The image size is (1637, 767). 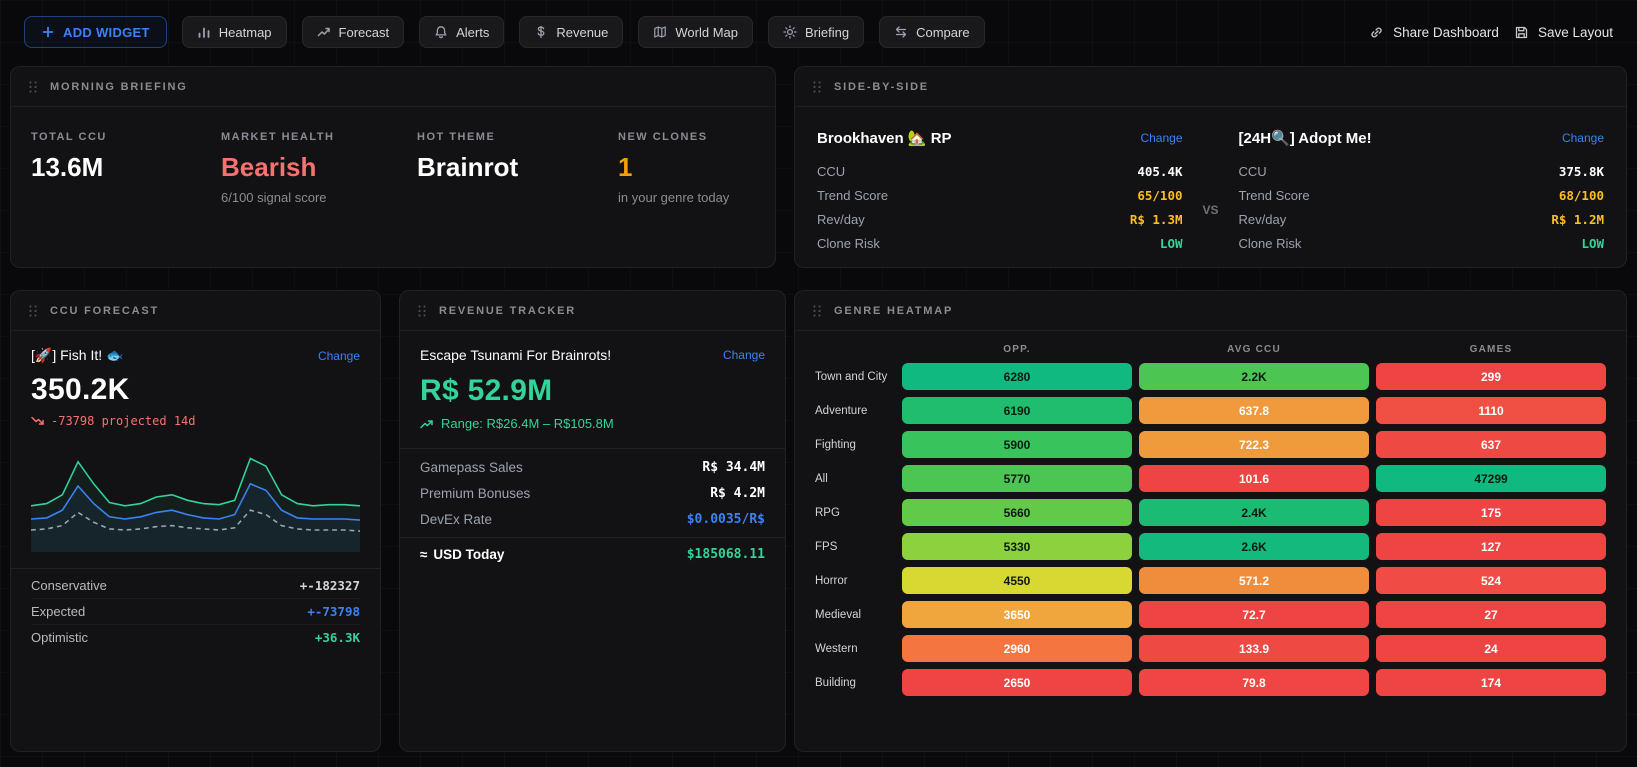 What do you see at coordinates (1254, 444) in the screenshot?
I see `heatmap-cell: 722.3` at bounding box center [1254, 444].